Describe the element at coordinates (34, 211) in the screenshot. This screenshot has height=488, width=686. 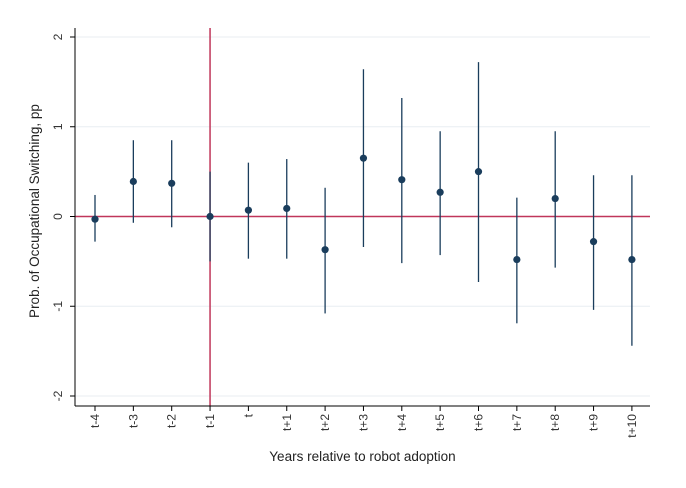
I see `y-axis-title: Prob. of Occupational Switching, pp` at that location.